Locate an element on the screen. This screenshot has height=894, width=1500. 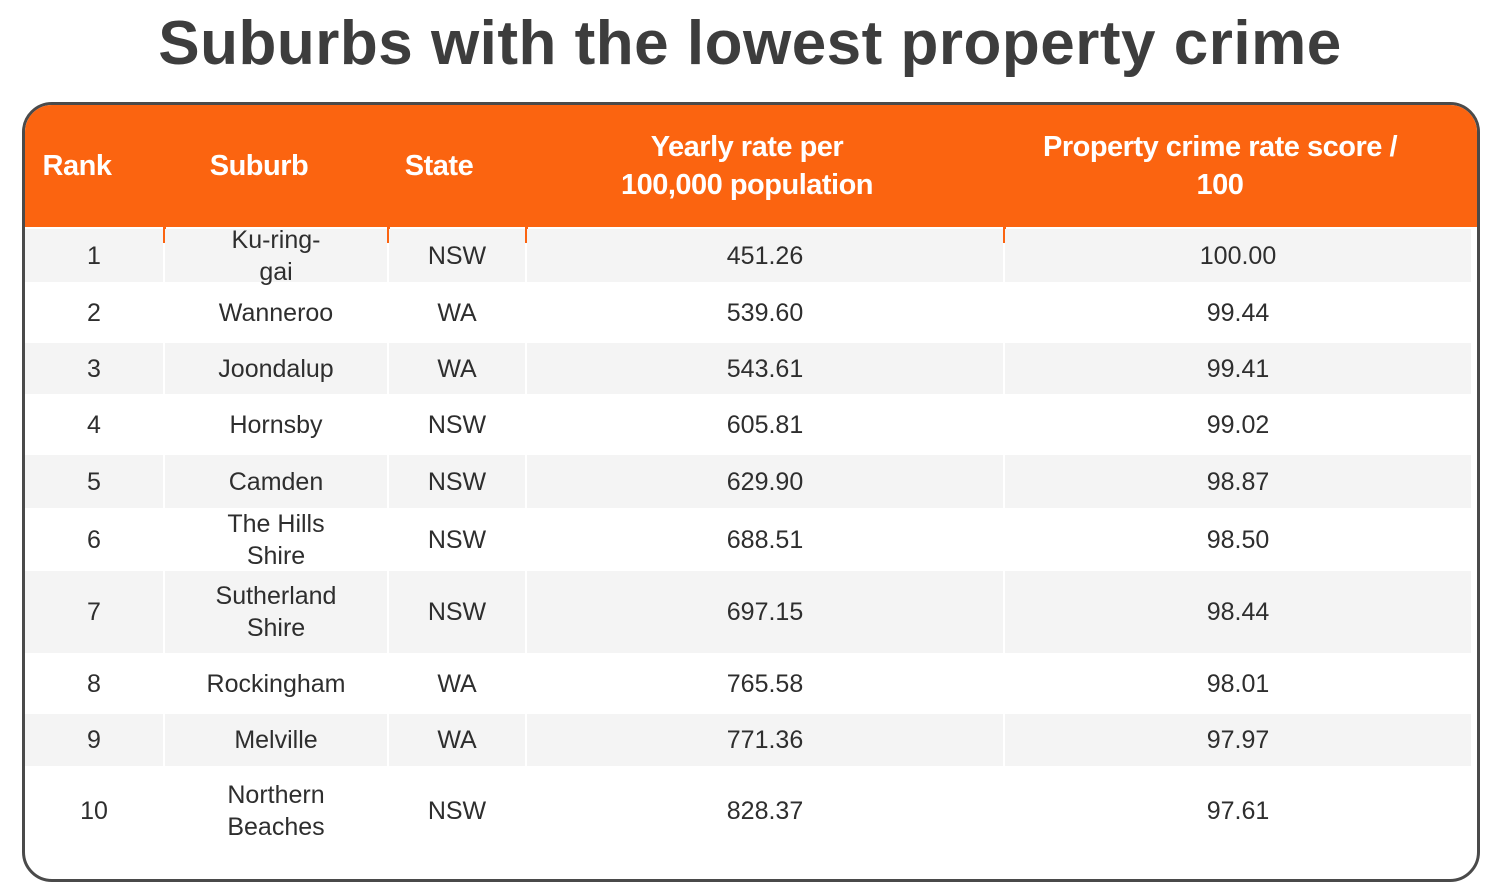
rank-cell: 5 is located at coordinates (94, 481).